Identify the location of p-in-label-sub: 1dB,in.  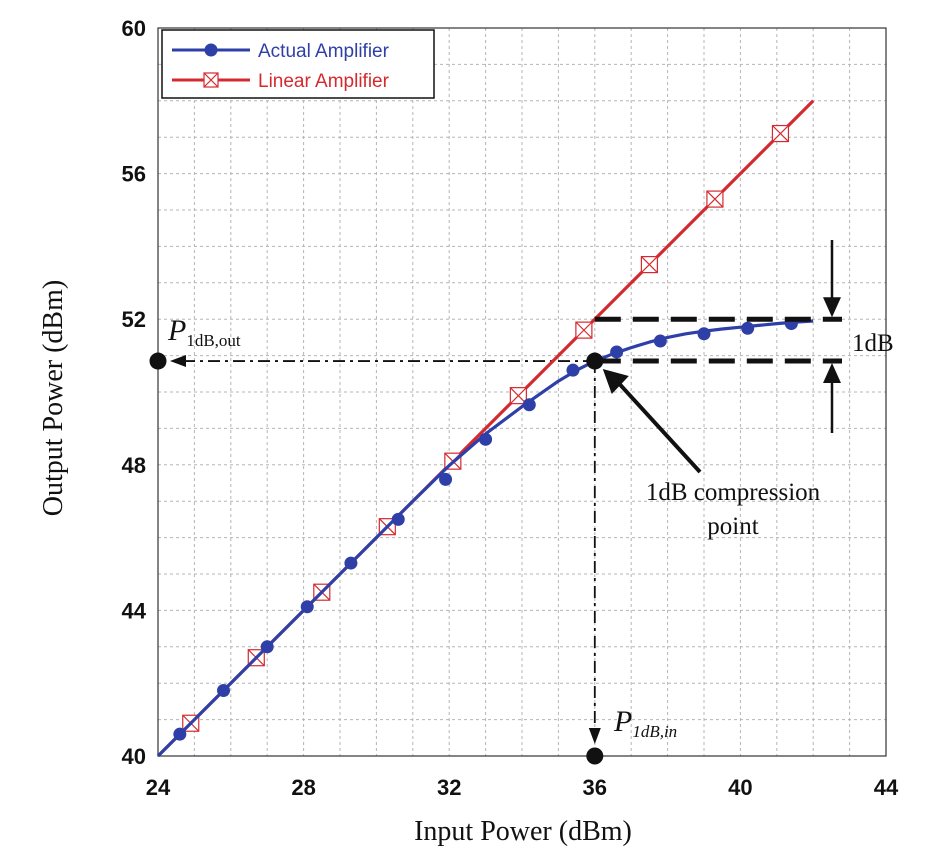
(654, 731).